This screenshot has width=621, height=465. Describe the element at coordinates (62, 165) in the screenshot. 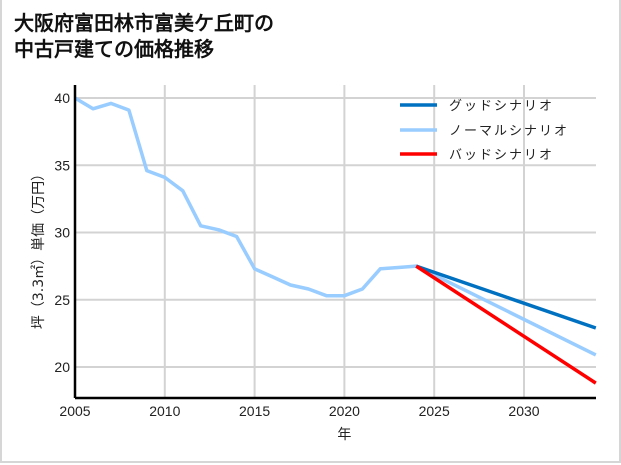

I see `y-tick-label: 35` at that location.